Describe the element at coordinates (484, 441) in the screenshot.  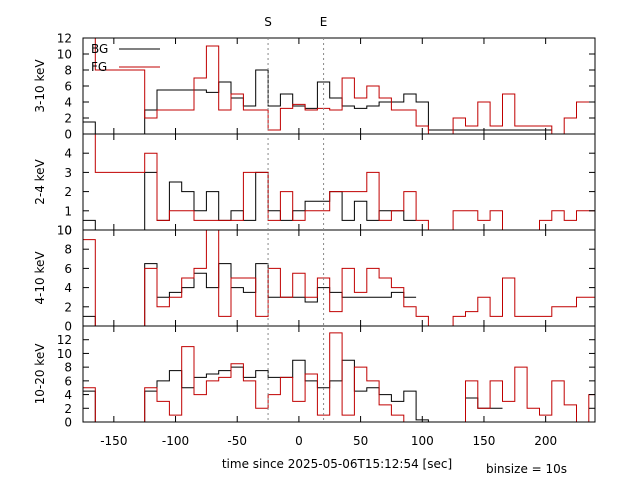
I see `x-tick-label: 150` at that location.